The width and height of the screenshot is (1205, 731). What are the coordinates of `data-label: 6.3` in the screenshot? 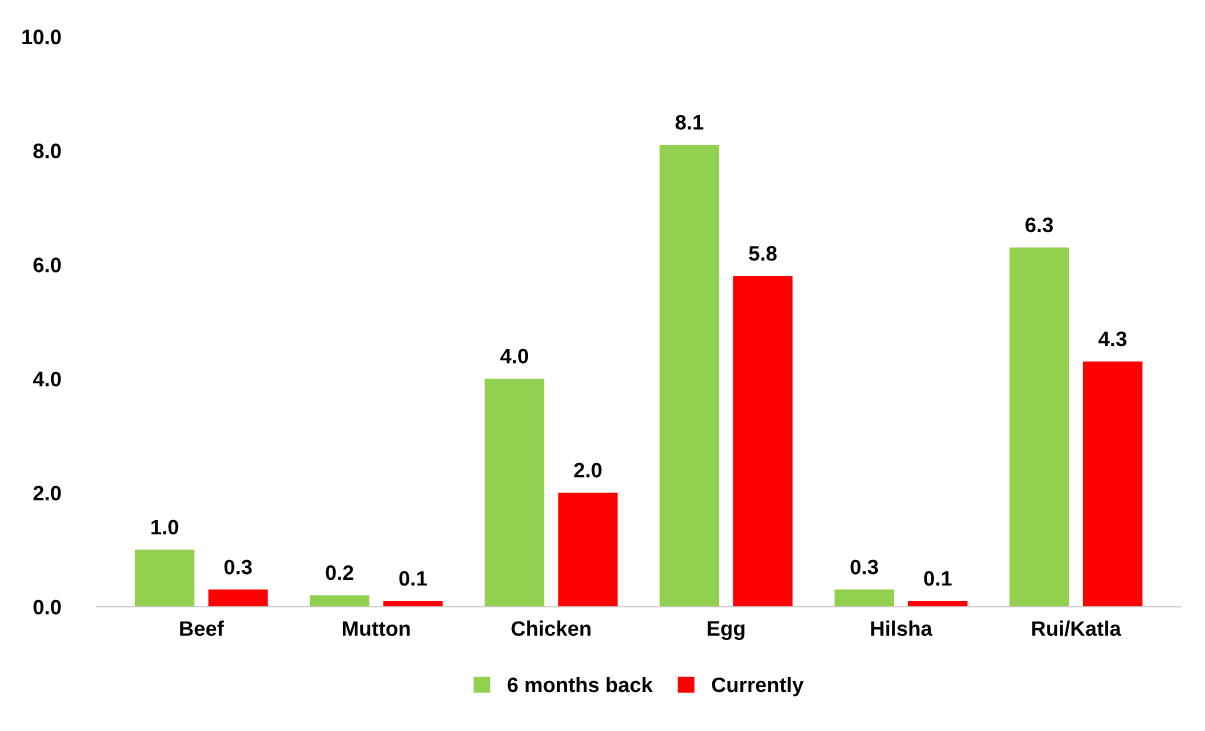 It's located at (1039, 225).